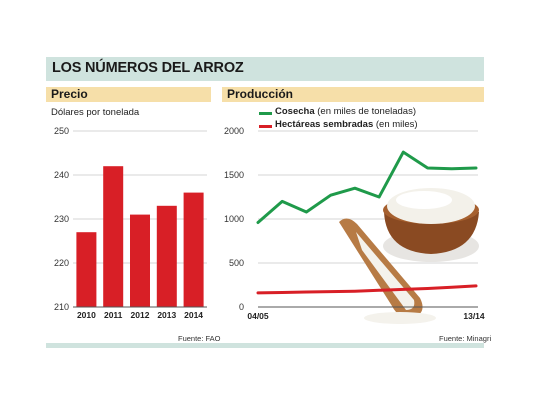 This screenshot has height=405, width=540. Describe the element at coordinates (265, 69) in the screenshot. I see `title-banner: LOS NÚMEROS DEL ARROZ` at that location.